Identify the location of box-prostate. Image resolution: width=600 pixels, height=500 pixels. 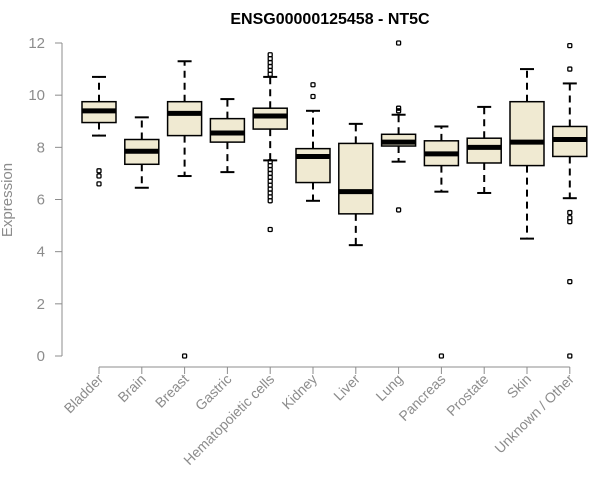
(484, 149).